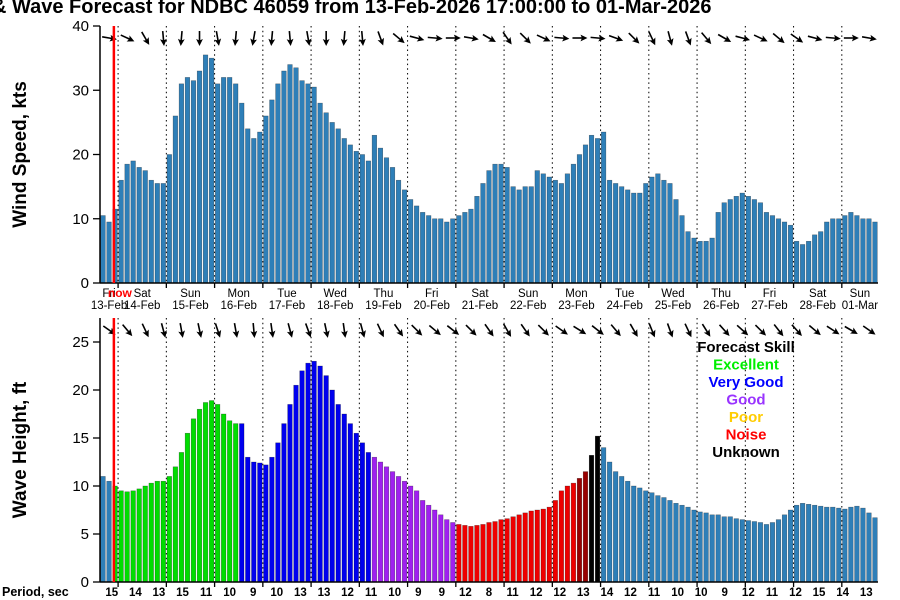 Image resolution: width=900 pixels, height=600 pixels. Describe the element at coordinates (745, 400) in the screenshot. I see `legend-entry: Good` at that location.